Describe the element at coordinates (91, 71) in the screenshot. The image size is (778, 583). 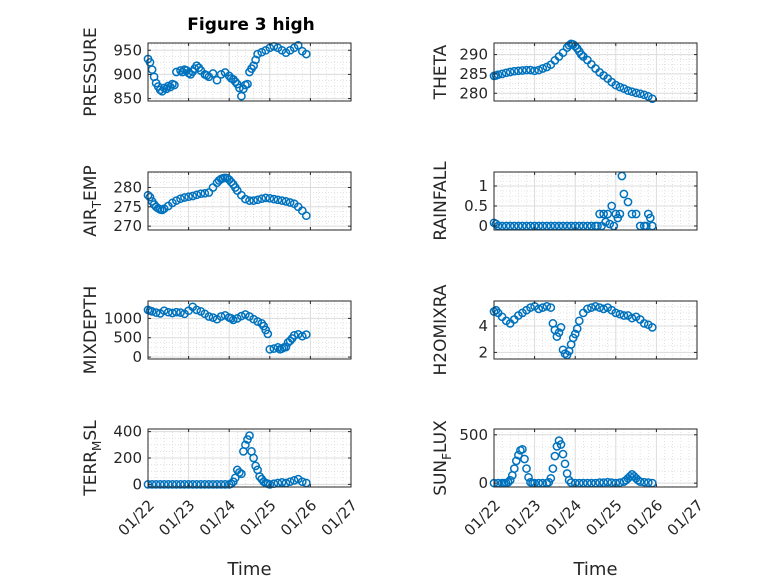
I see `y-axis-label: PRESSURE` at that location.